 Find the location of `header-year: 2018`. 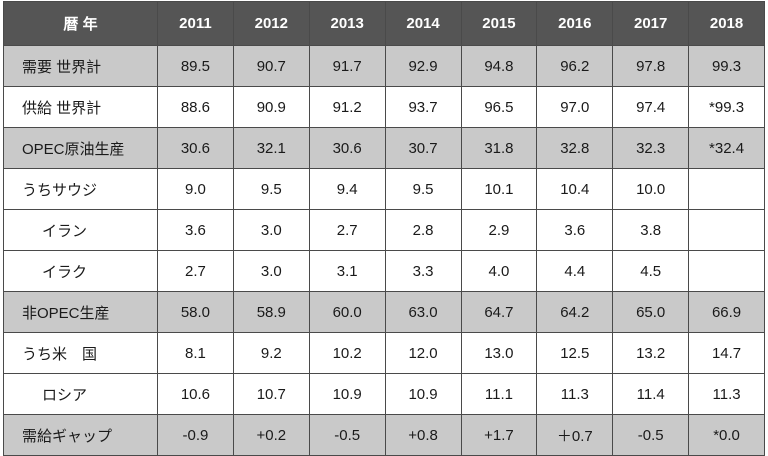

header-year: 2018 is located at coordinates (726, 23).